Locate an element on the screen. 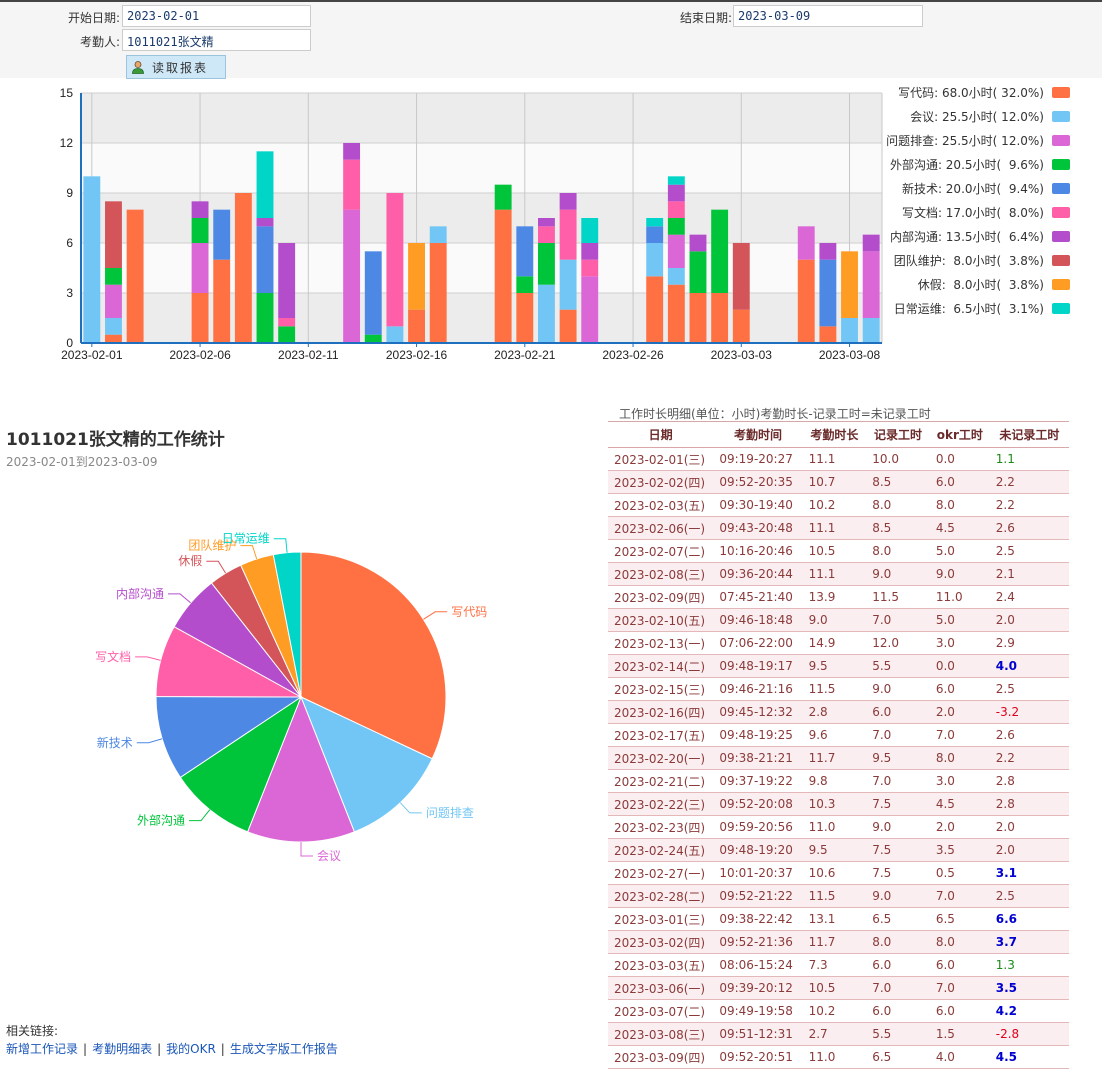 The width and height of the screenshot is (1102, 1090). x-tick-label: 2023-02-01 is located at coordinates (92, 355).